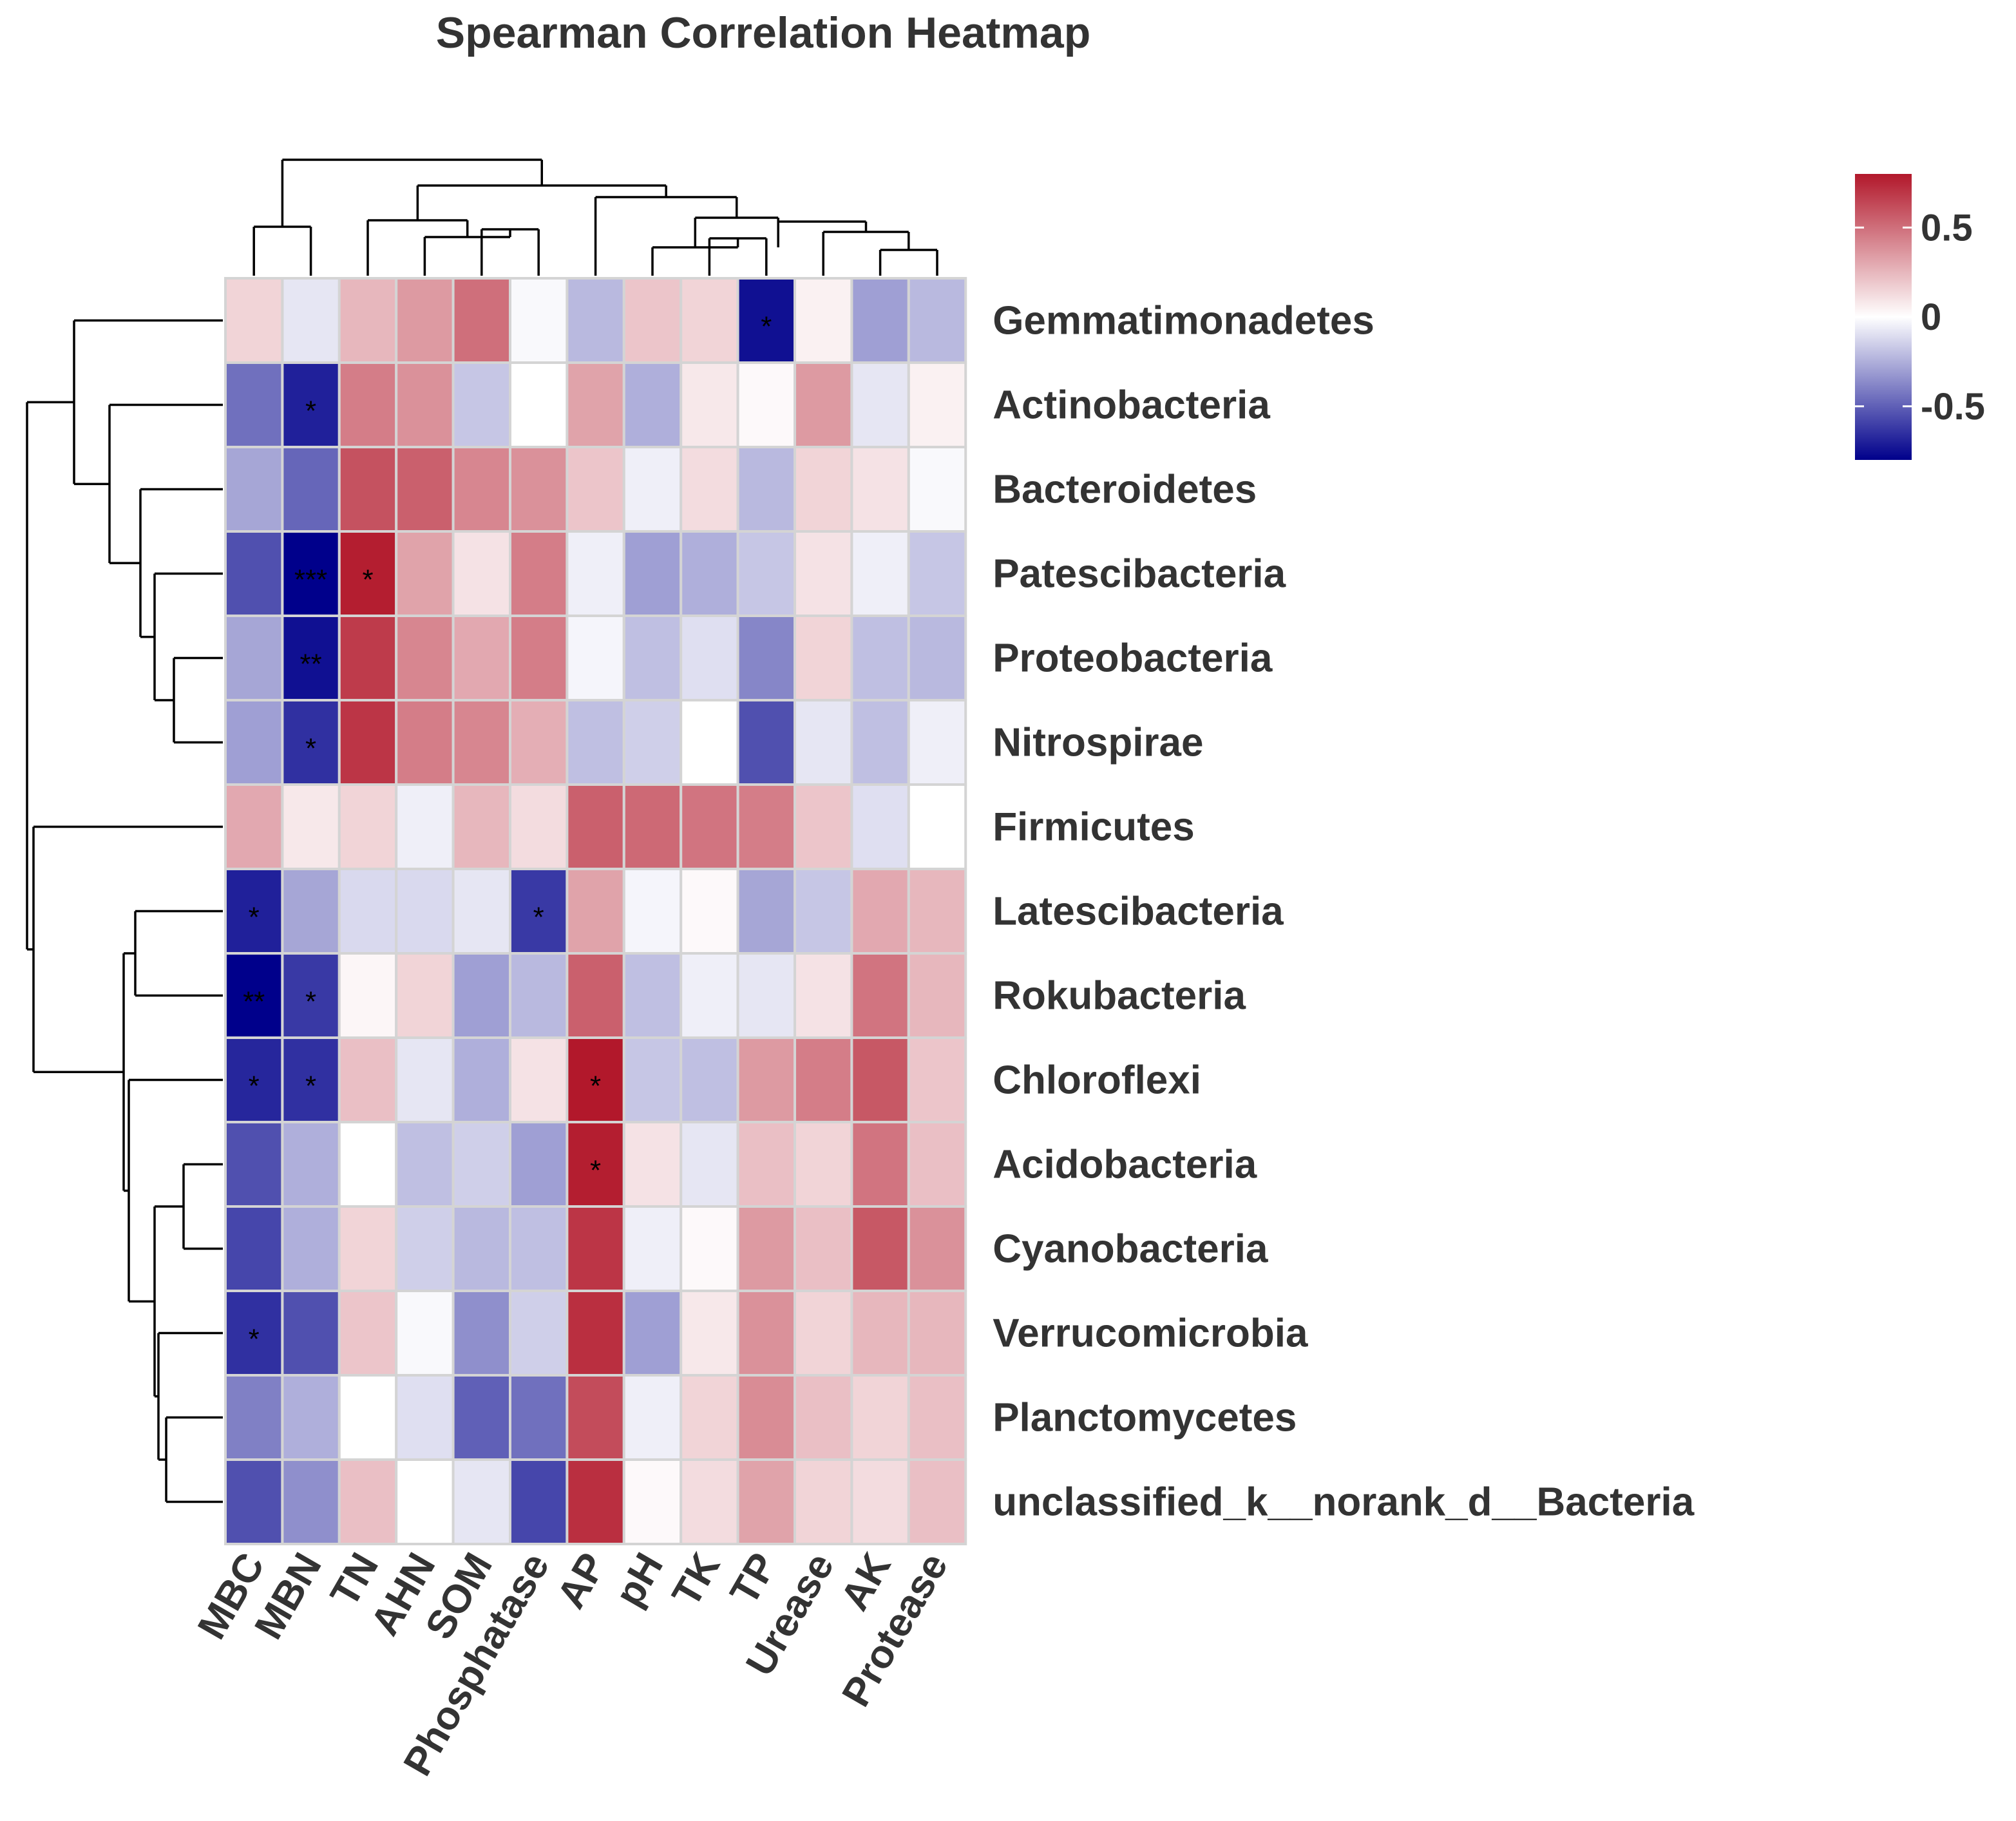 The height and width of the screenshot is (1821, 2016). Describe the element at coordinates (1953, 407) in the screenshot. I see `legend-tick-label: -0.5` at that location.